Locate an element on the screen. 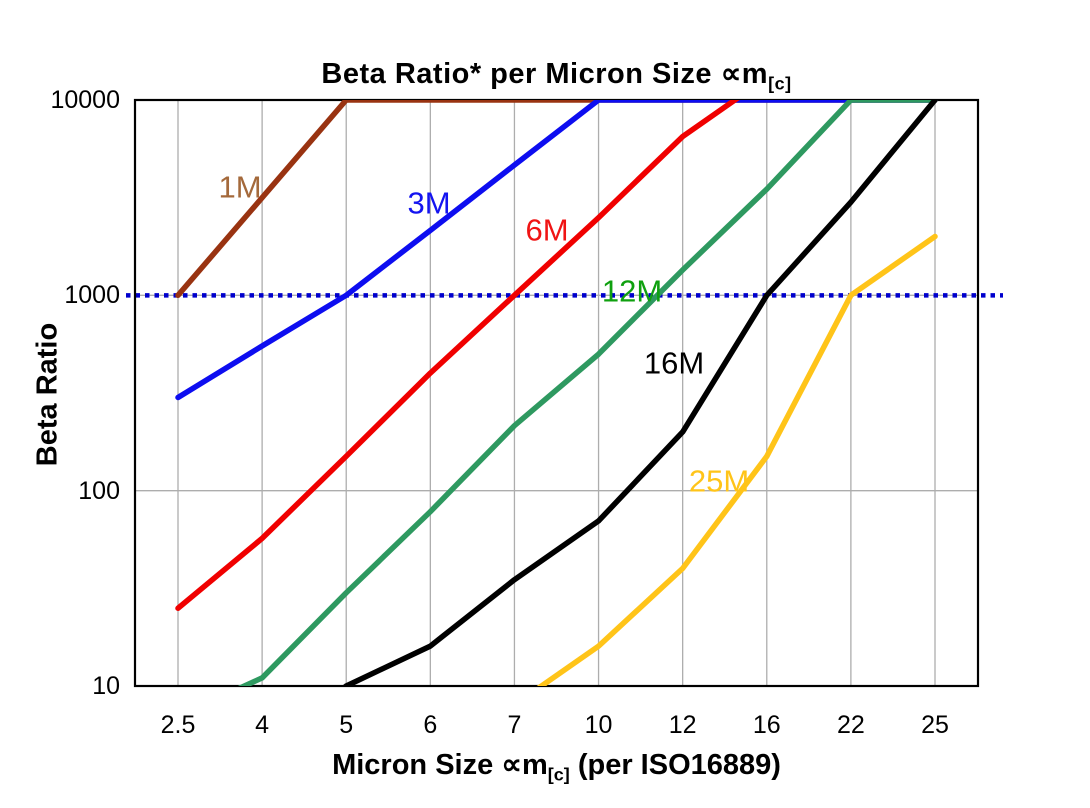  x-tick-label: 5 is located at coordinates (346, 725).